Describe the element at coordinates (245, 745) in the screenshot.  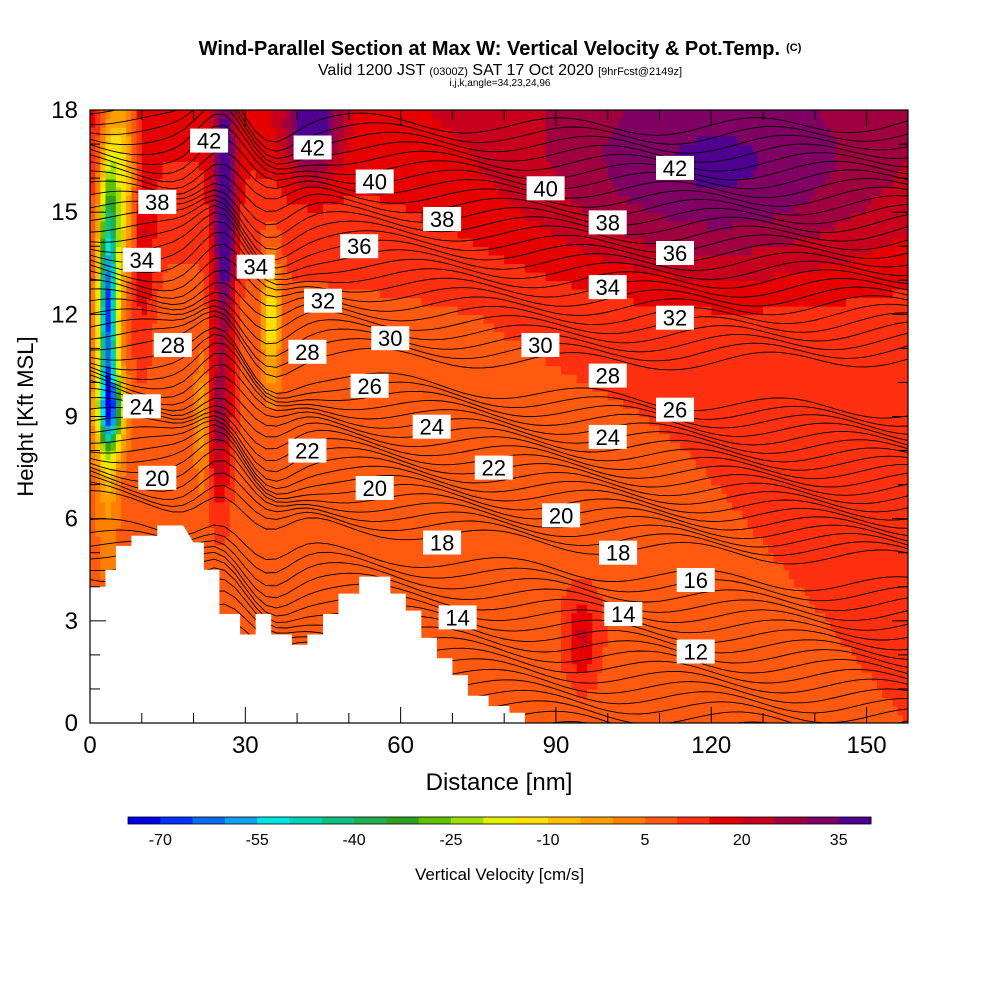
I see `x-tick-label: 30` at that location.